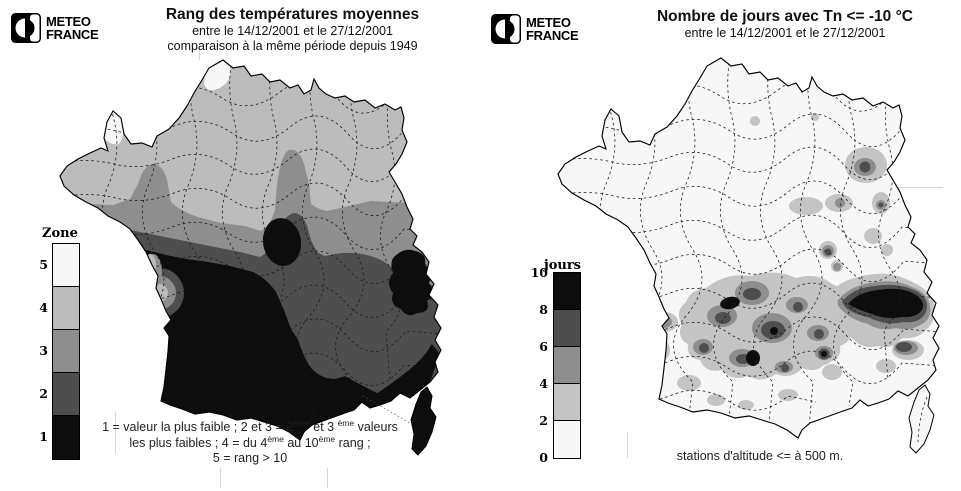 The width and height of the screenshot is (961, 491). What do you see at coordinates (150, 265) in the screenshot?
I see `contour-coastal-strip-vendee-light` at bounding box center [150, 265].